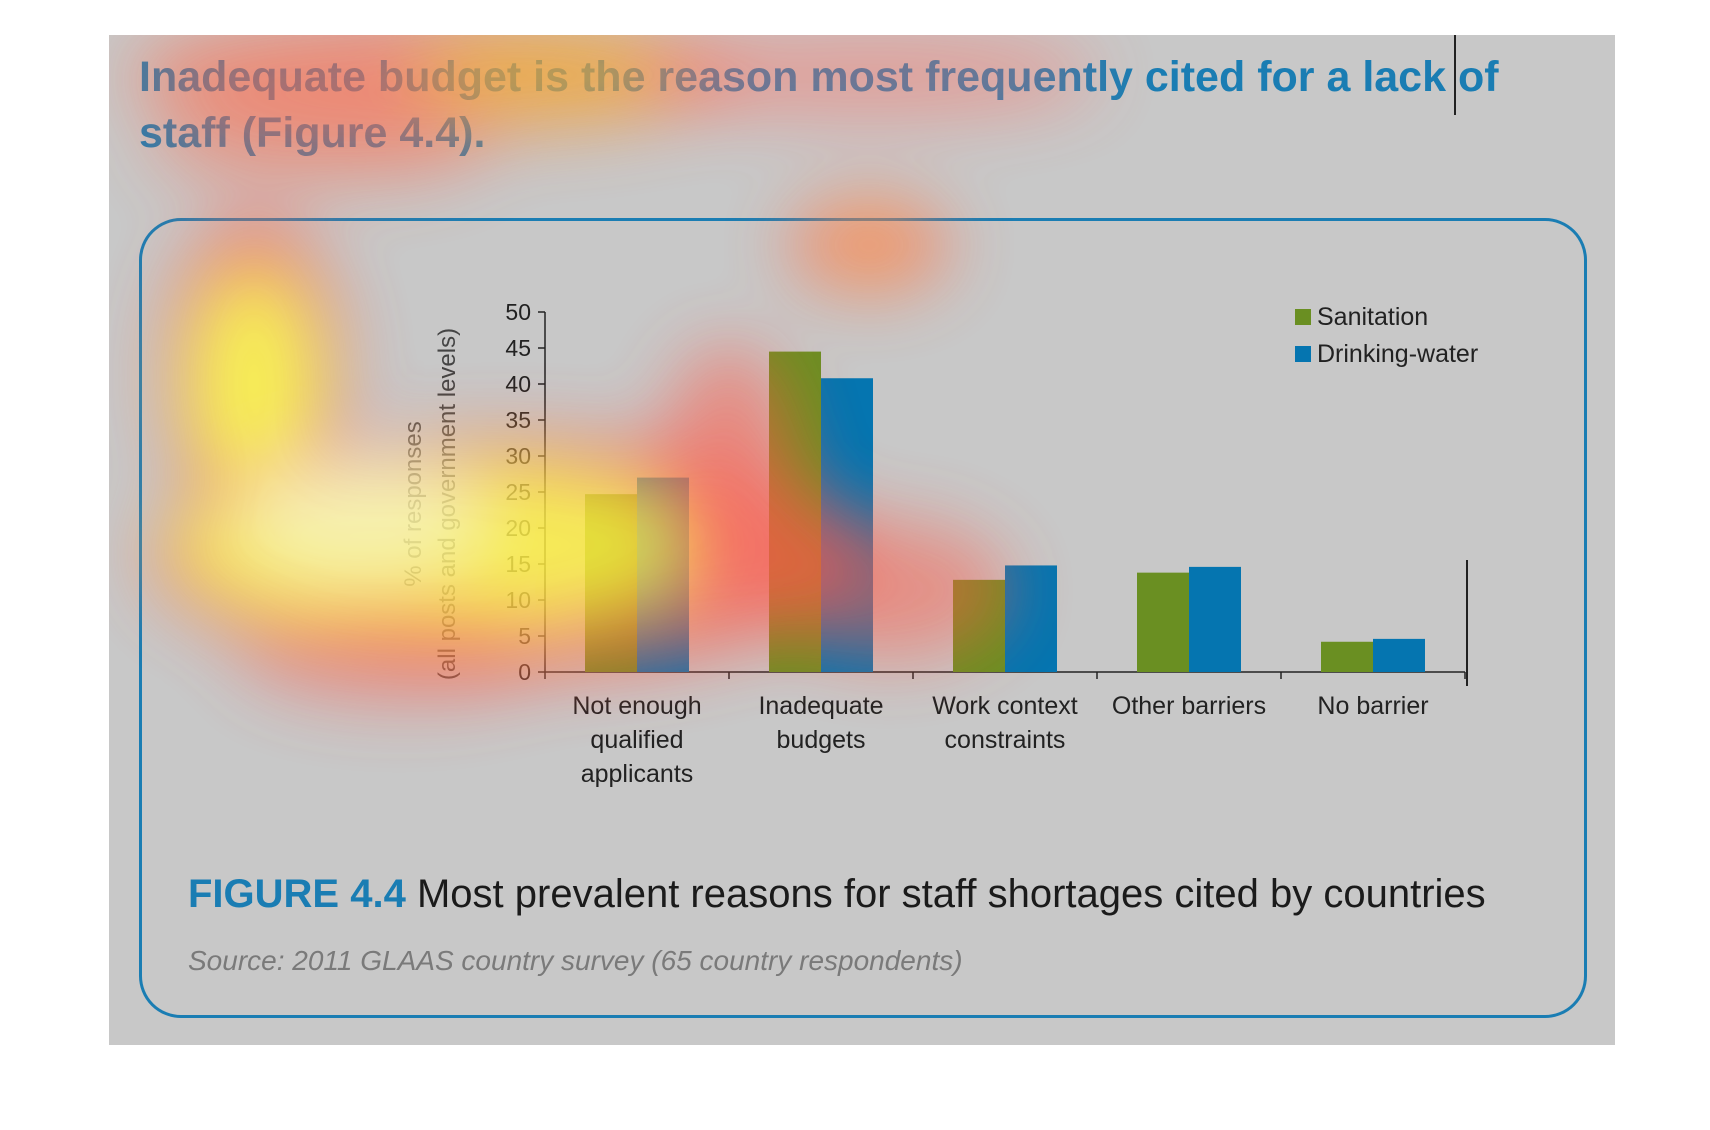 This screenshot has width=1710, height=1130. Describe the element at coordinates (820, 706) in the screenshot. I see `x-category-label: Inadequate` at that location.